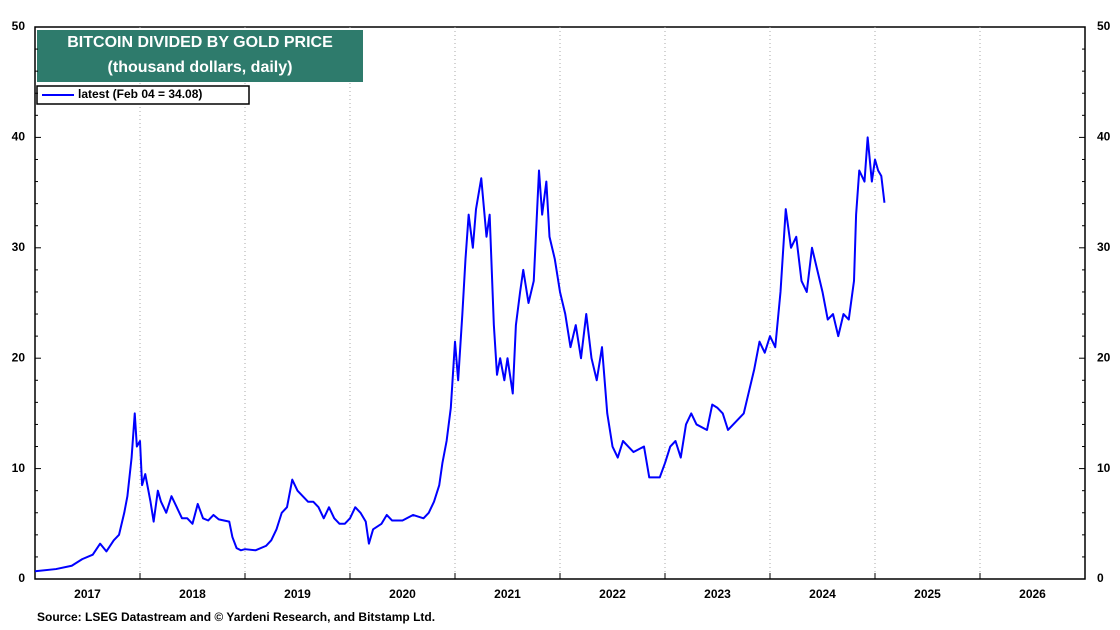  Describe the element at coordinates (19, 468) in the screenshot. I see `y-tick-label: 10` at that location.